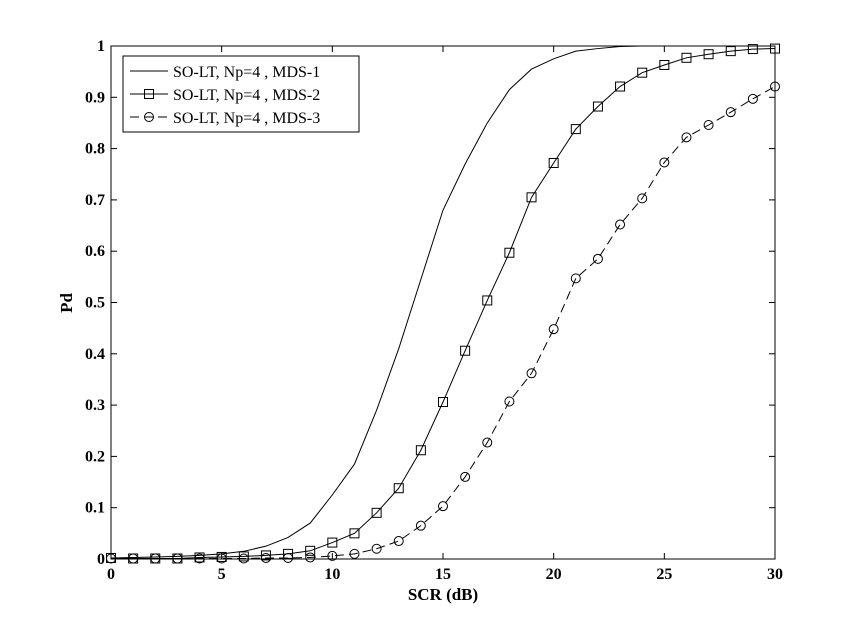 This screenshot has width=856, height=629. Describe the element at coordinates (95, 508) in the screenshot. I see `y-tick-label: 0.1` at that location.